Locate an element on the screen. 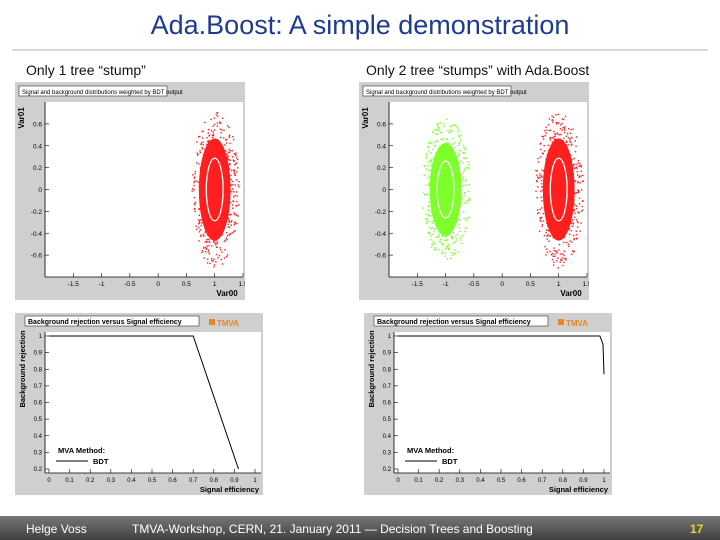  x-tick-label: -1.5 is located at coordinates (74, 284).